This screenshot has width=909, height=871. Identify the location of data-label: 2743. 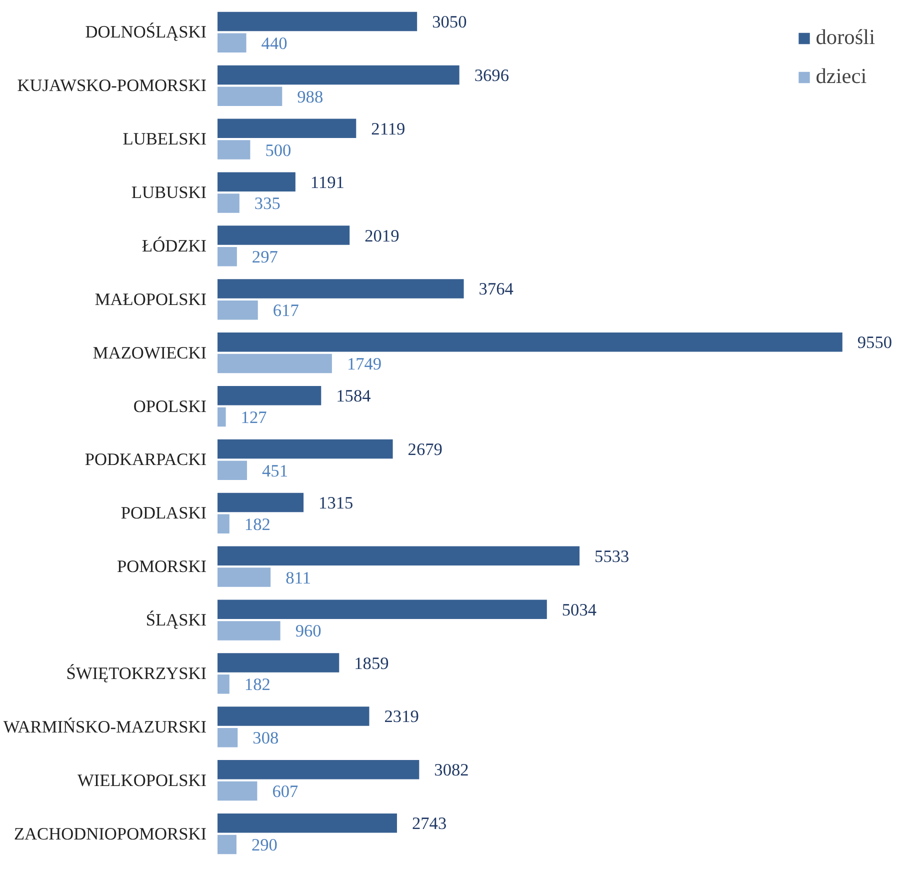
(429, 824).